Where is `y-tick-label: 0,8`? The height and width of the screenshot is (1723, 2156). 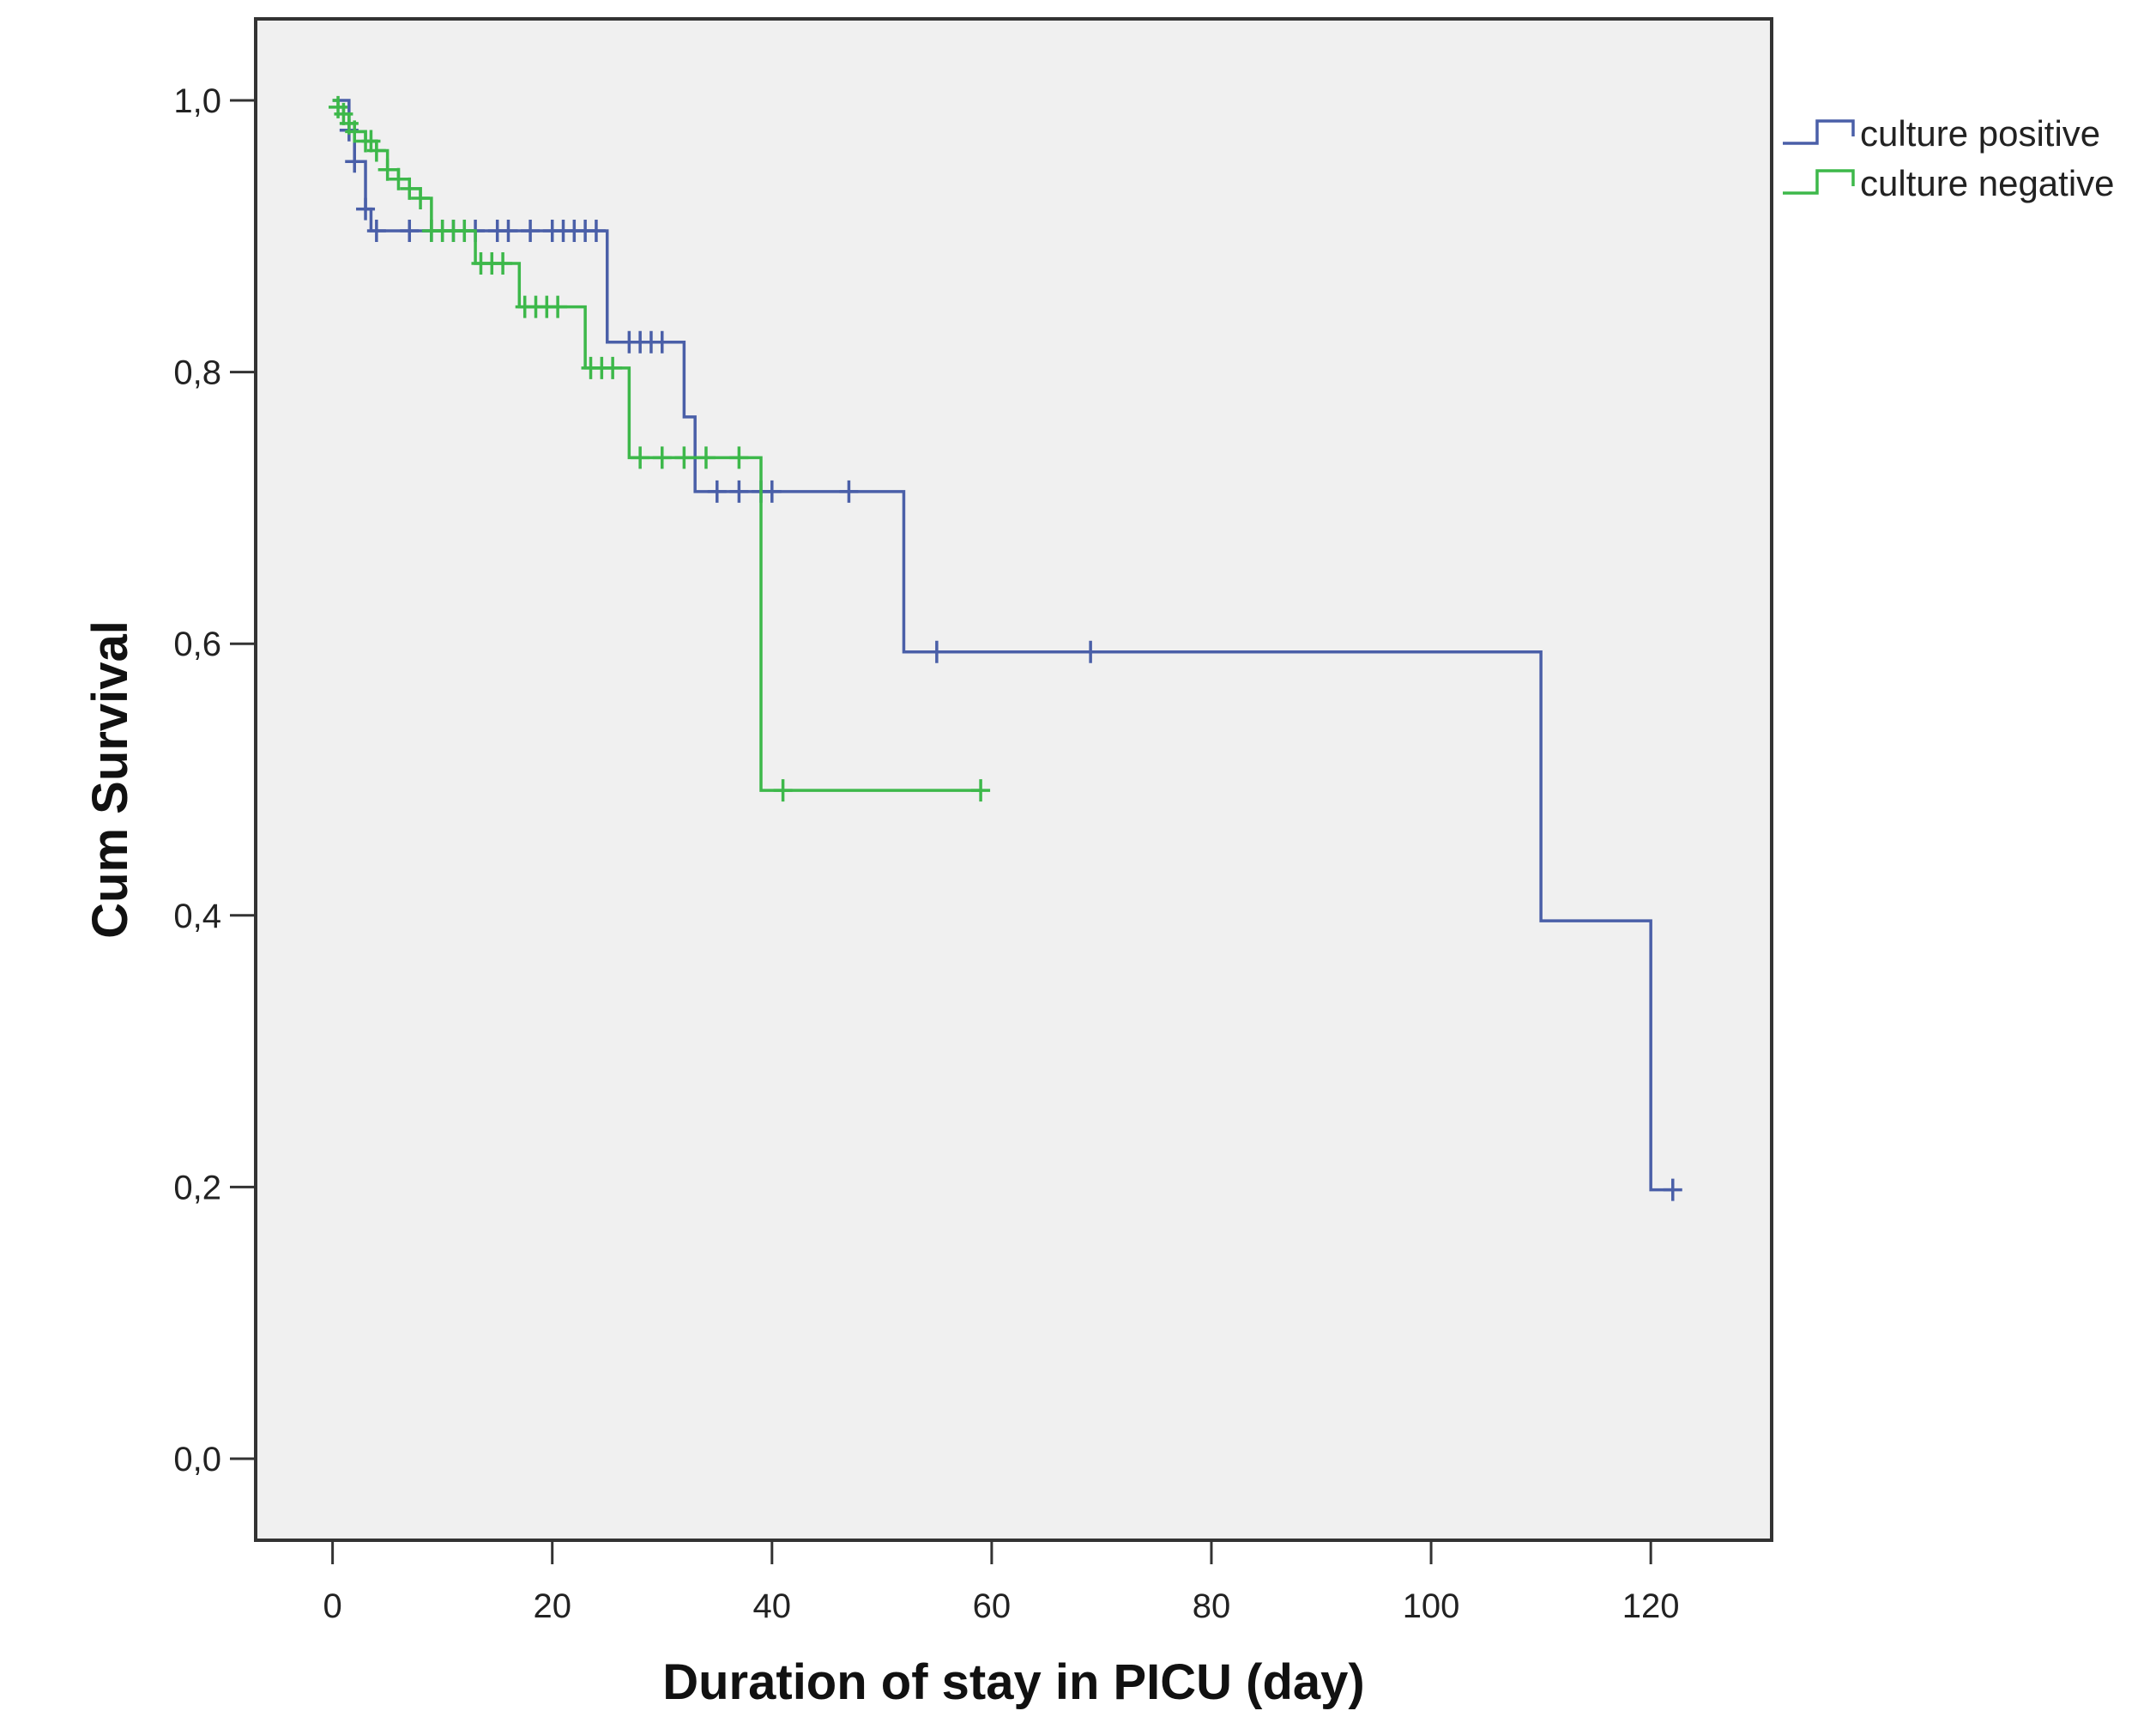
y-tick-label: 0,8 is located at coordinates (197, 373).